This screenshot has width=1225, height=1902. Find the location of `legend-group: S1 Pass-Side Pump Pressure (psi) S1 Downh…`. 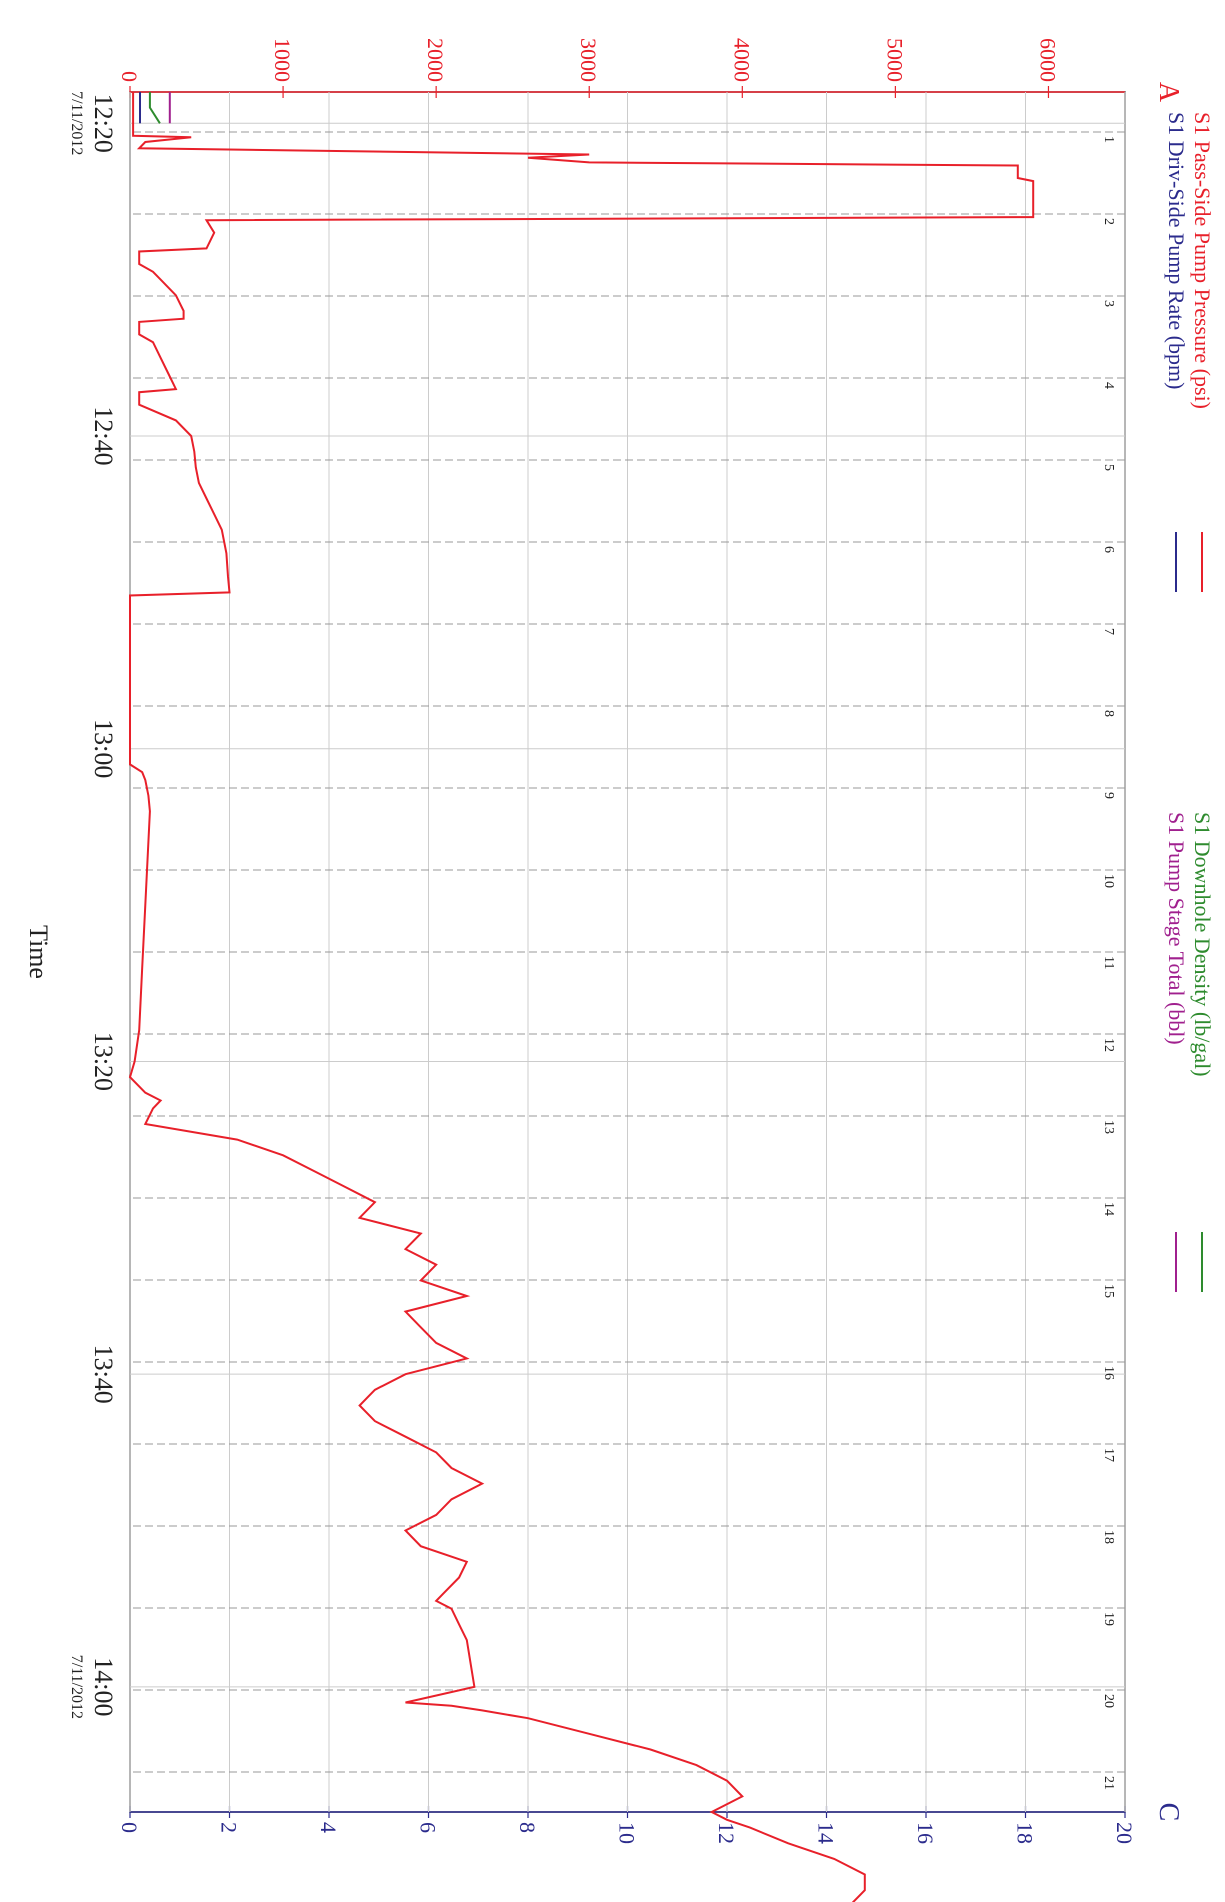

legend-group: S1 Pass-Side Pump Pressure (psi) S1 Downh… is located at coordinates (1189, 702).